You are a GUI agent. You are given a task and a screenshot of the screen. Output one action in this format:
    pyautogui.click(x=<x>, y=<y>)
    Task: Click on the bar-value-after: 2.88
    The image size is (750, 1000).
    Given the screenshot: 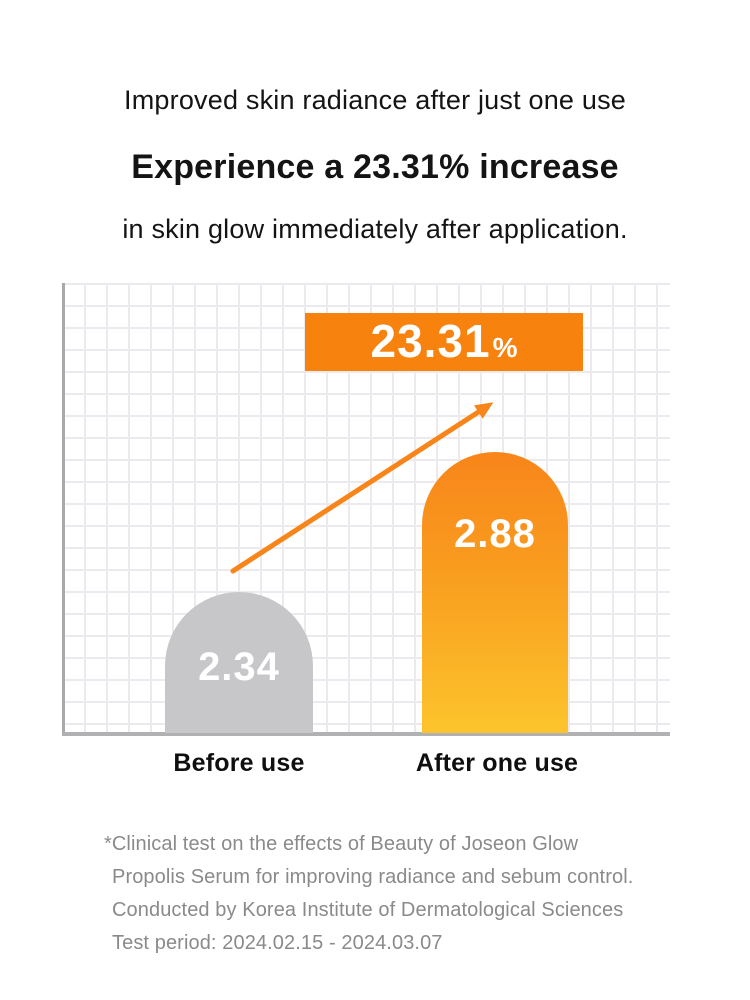 What is the action you would take?
    pyautogui.click(x=495, y=534)
    